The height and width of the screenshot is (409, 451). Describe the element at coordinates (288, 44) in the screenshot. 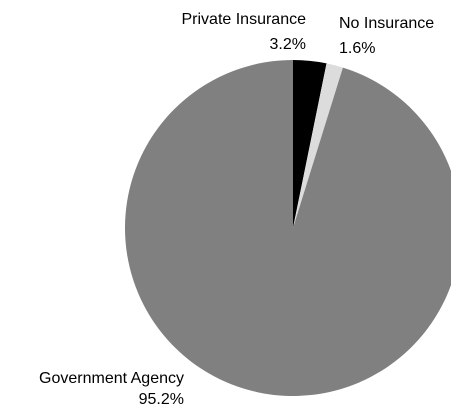

I see `slice-value-private-insurance: 3.2%` at that location.